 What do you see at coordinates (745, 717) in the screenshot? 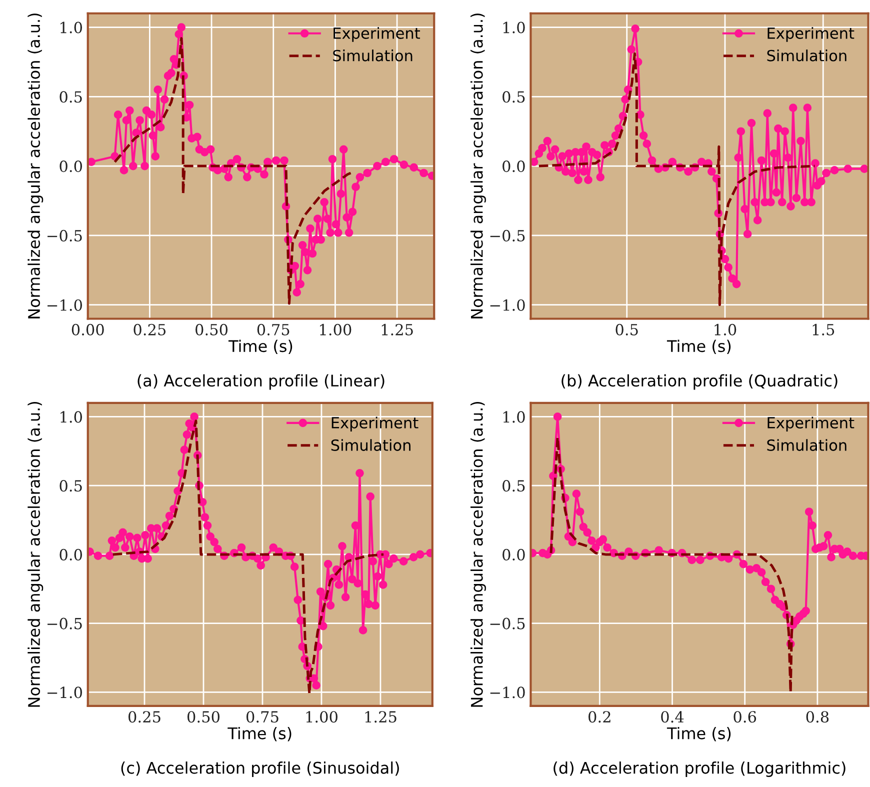
I see `x-tick-label: 0.6` at bounding box center [745, 717].